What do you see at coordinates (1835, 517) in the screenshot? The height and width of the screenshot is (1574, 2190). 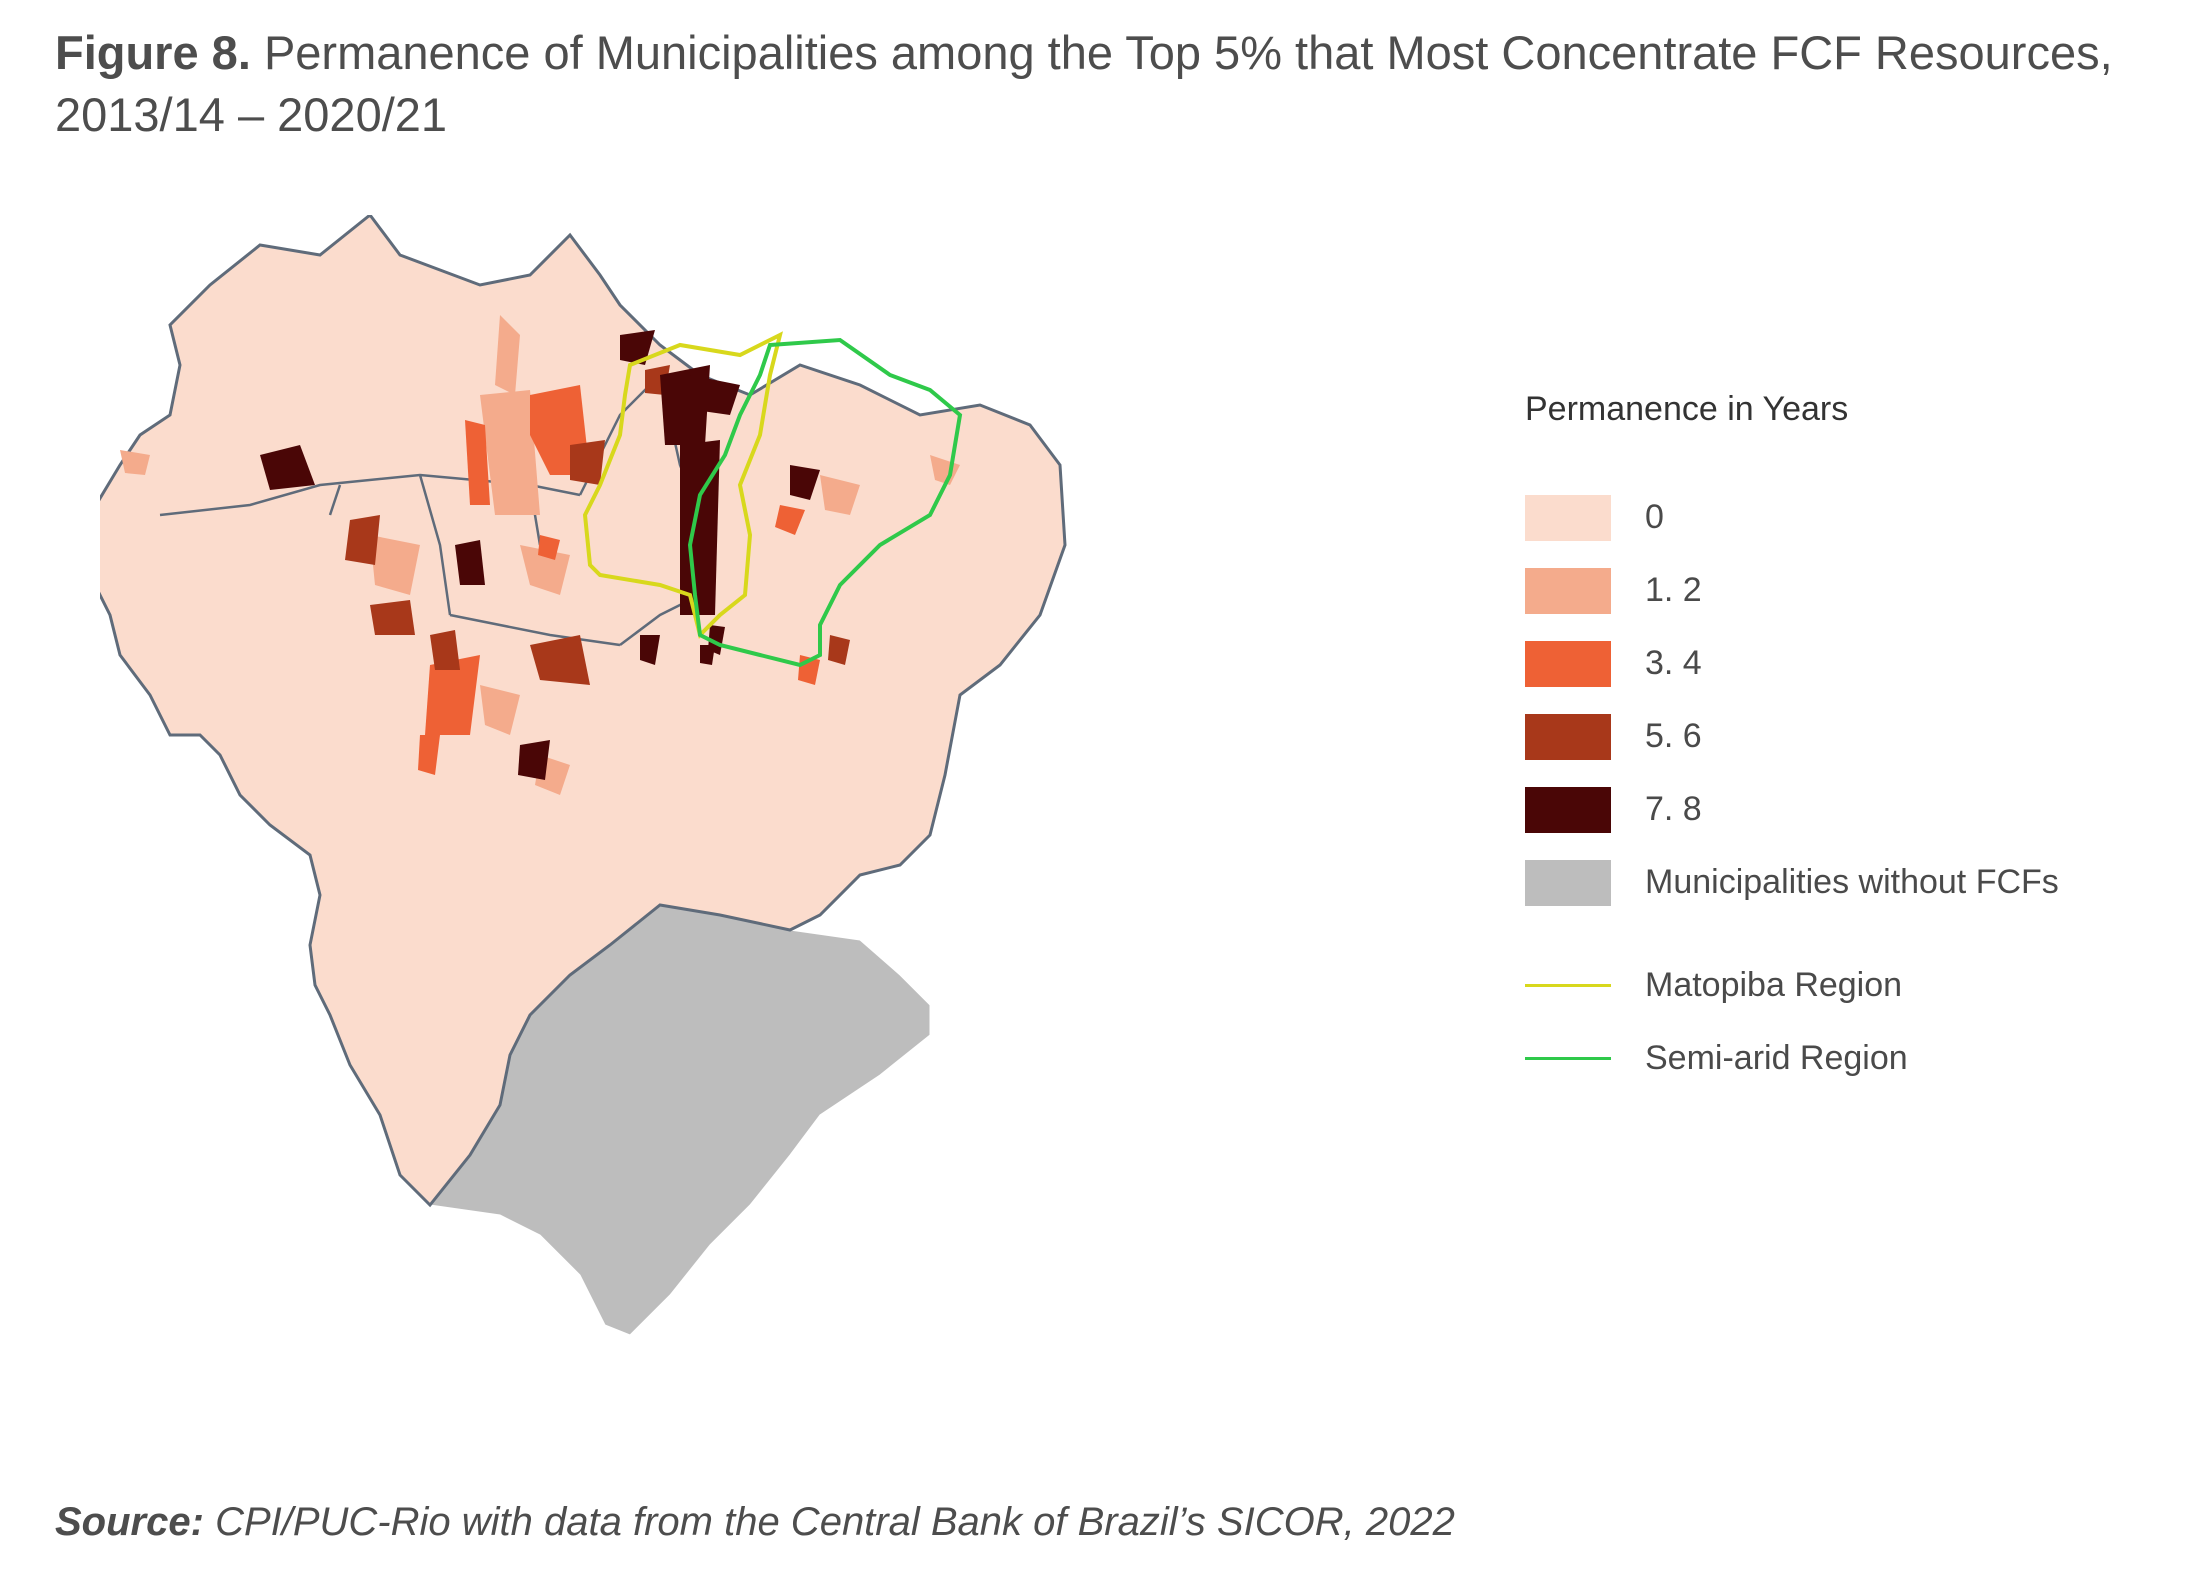 I see `legend-item-0: 0` at bounding box center [1835, 517].